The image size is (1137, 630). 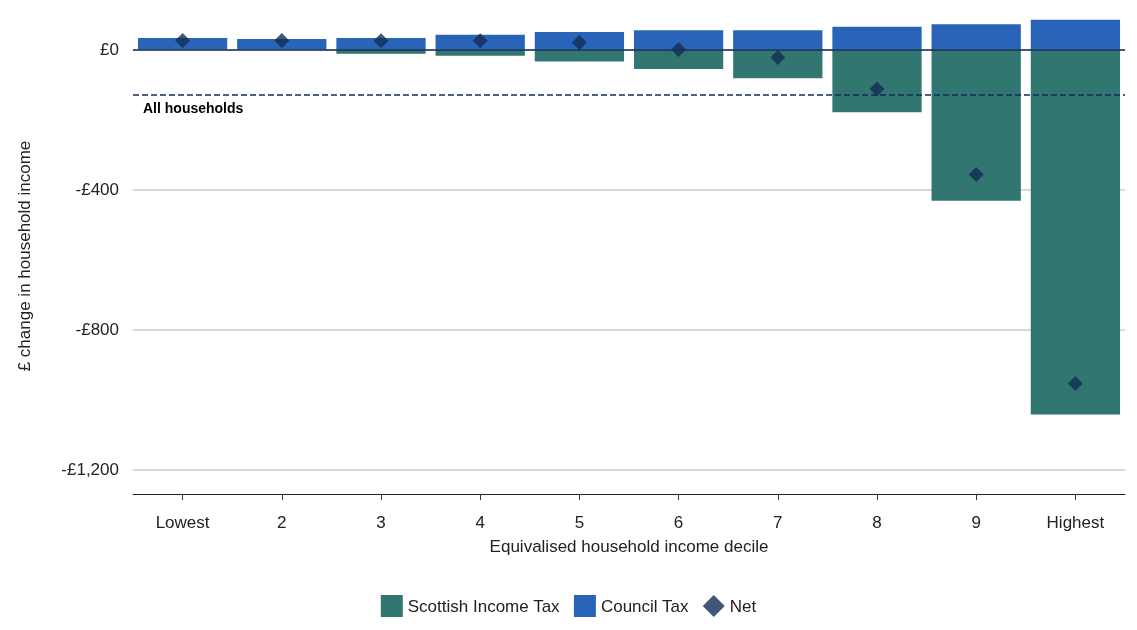 I want to click on x-tick-label: 8, so click(x=877, y=522).